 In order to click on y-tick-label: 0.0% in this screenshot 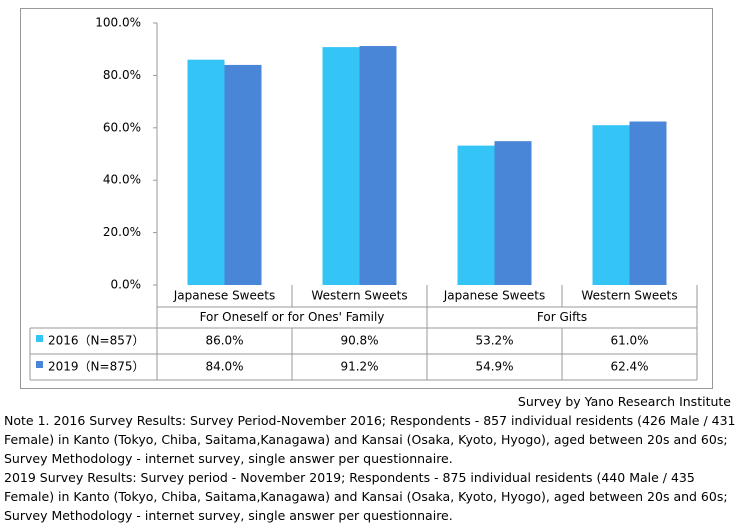, I will do `click(126, 285)`.